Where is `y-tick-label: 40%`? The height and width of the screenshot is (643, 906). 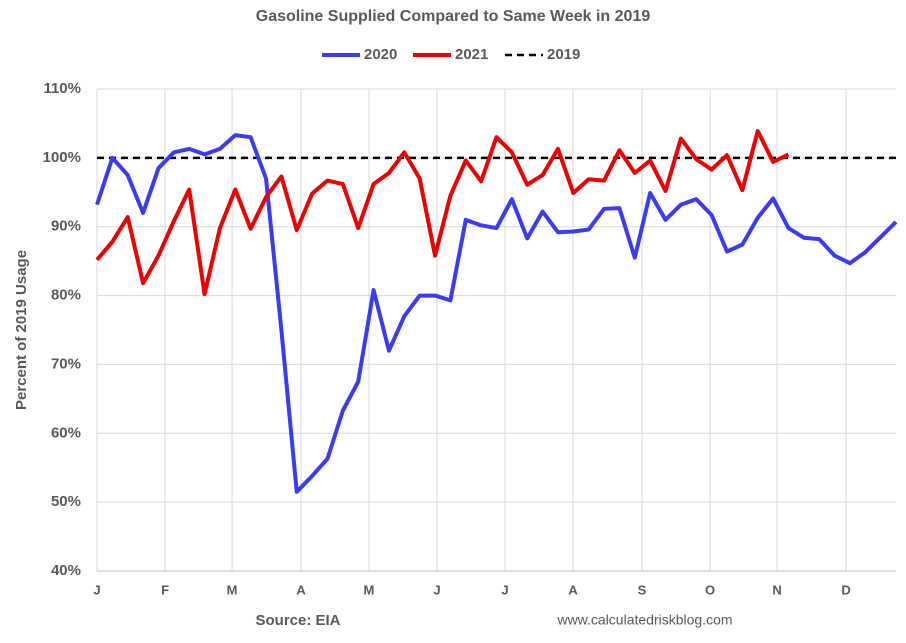
y-tick-label: 40% is located at coordinates (66, 570).